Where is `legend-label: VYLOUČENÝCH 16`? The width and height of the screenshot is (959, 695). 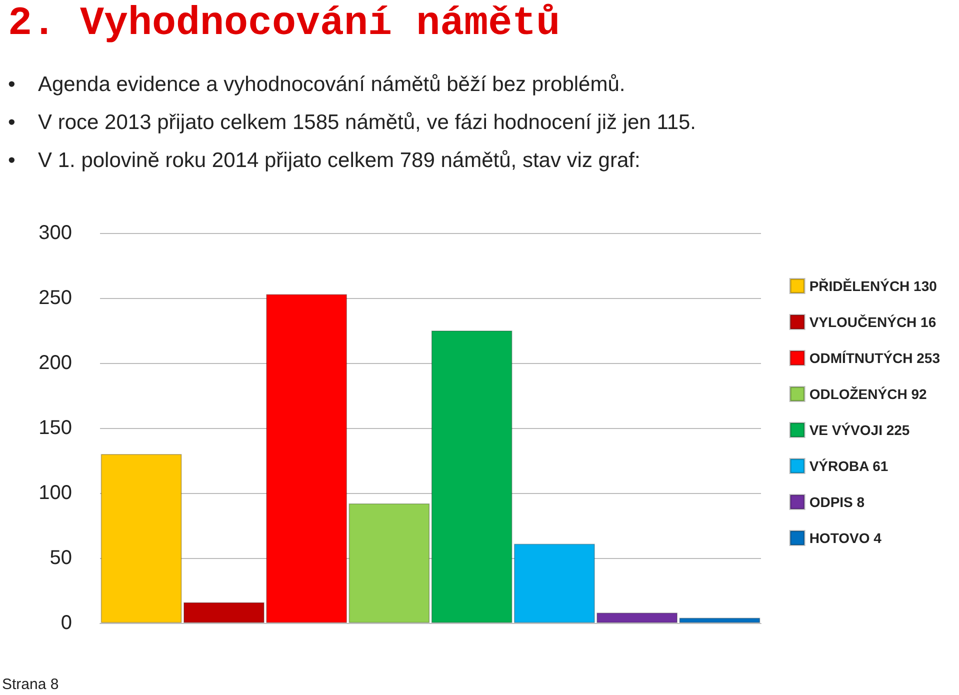 legend-label: VYLOUČENÝCH 16 is located at coordinates (872, 322).